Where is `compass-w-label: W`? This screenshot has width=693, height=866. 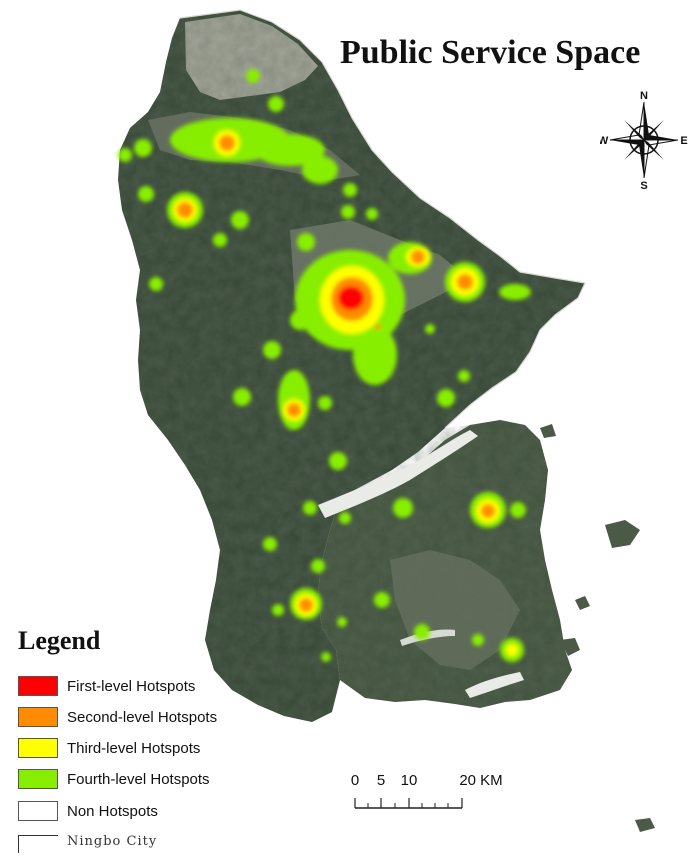
compass-w-label: W is located at coordinates (604, 141).